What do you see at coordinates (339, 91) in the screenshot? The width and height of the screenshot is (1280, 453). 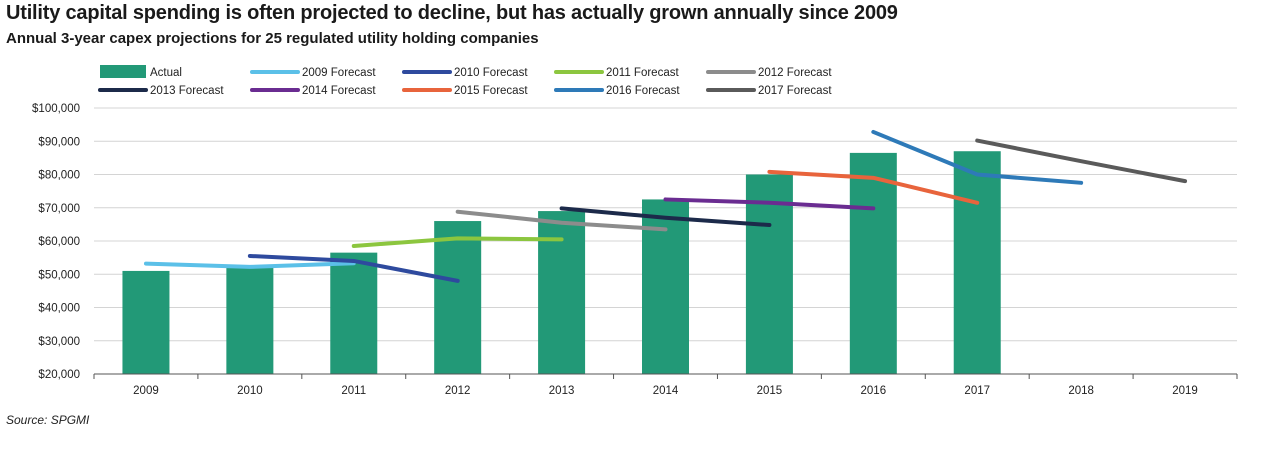 I see `legend-label: 2014 Forecast` at bounding box center [339, 91].